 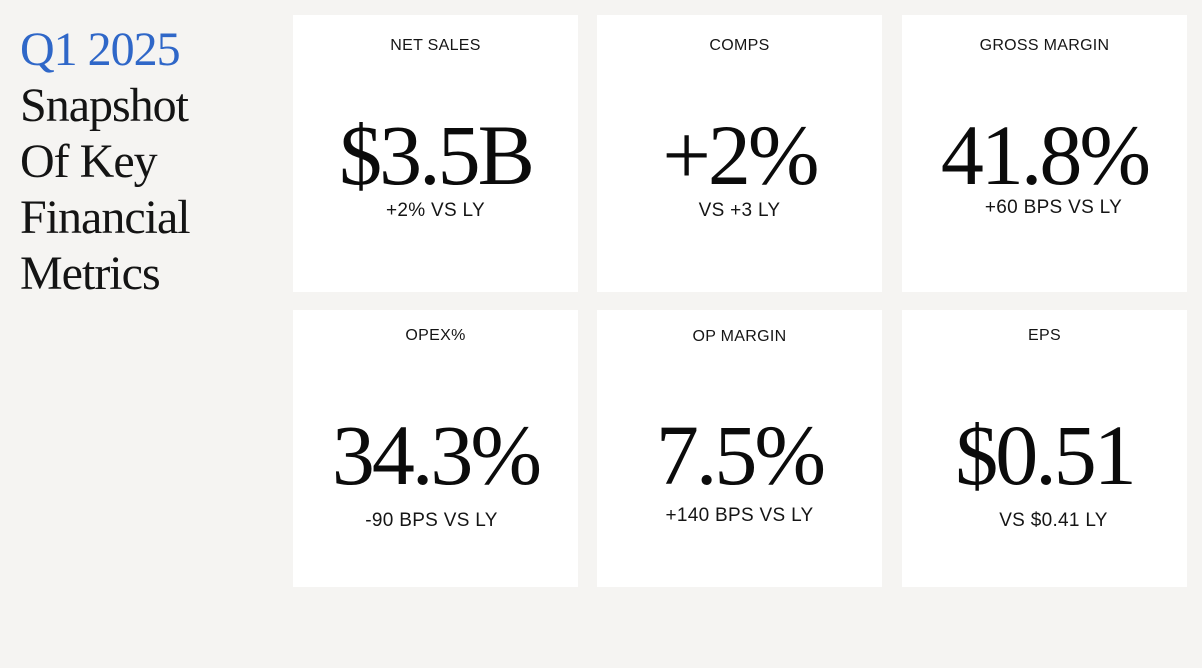 I want to click on metric-label: OPEX%, so click(x=435, y=335).